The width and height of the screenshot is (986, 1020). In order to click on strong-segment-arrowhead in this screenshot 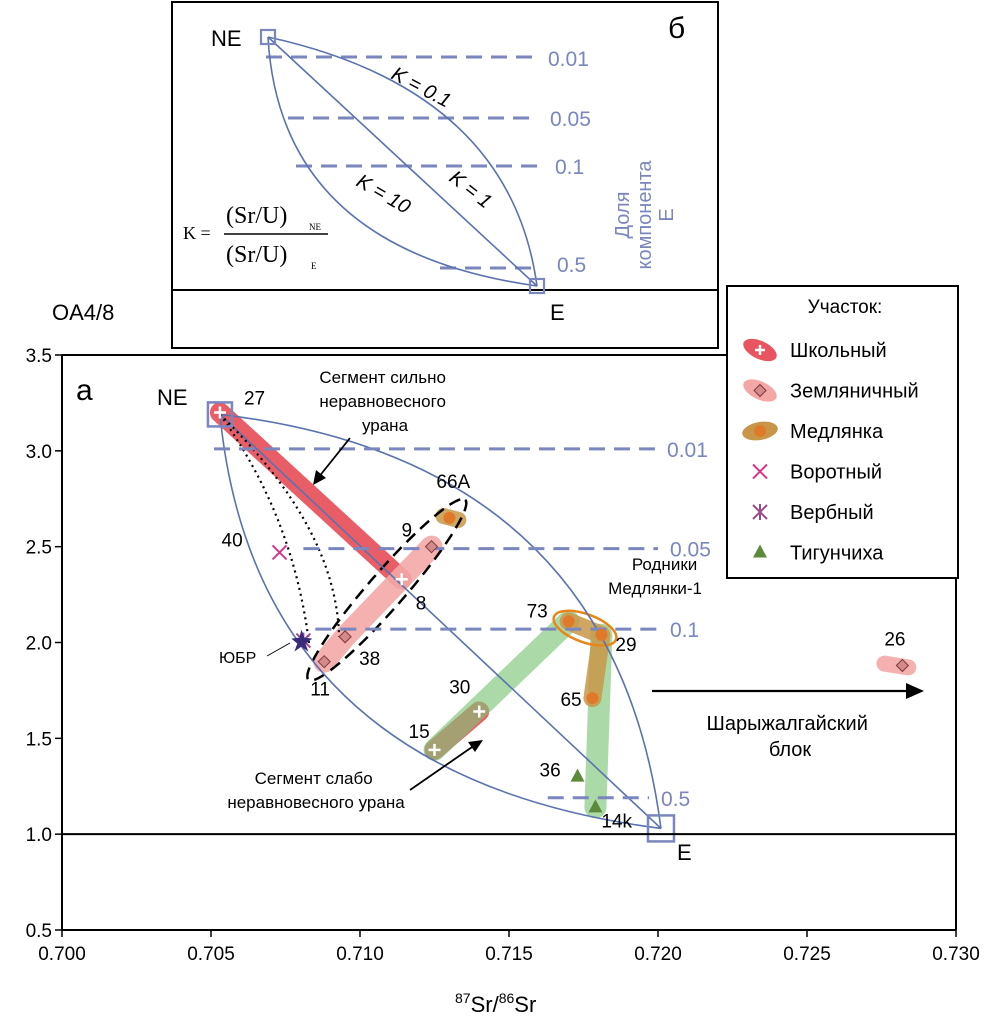, I will do `click(319, 477)`.